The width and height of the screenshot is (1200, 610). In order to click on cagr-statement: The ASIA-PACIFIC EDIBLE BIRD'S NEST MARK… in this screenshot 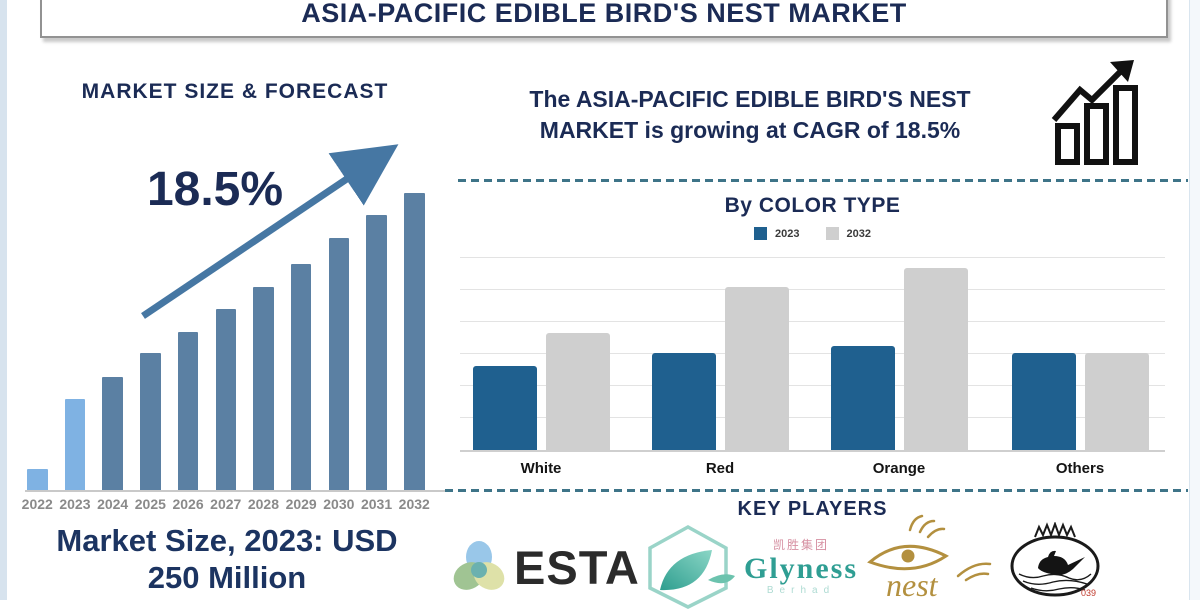, I will do `click(750, 115)`.